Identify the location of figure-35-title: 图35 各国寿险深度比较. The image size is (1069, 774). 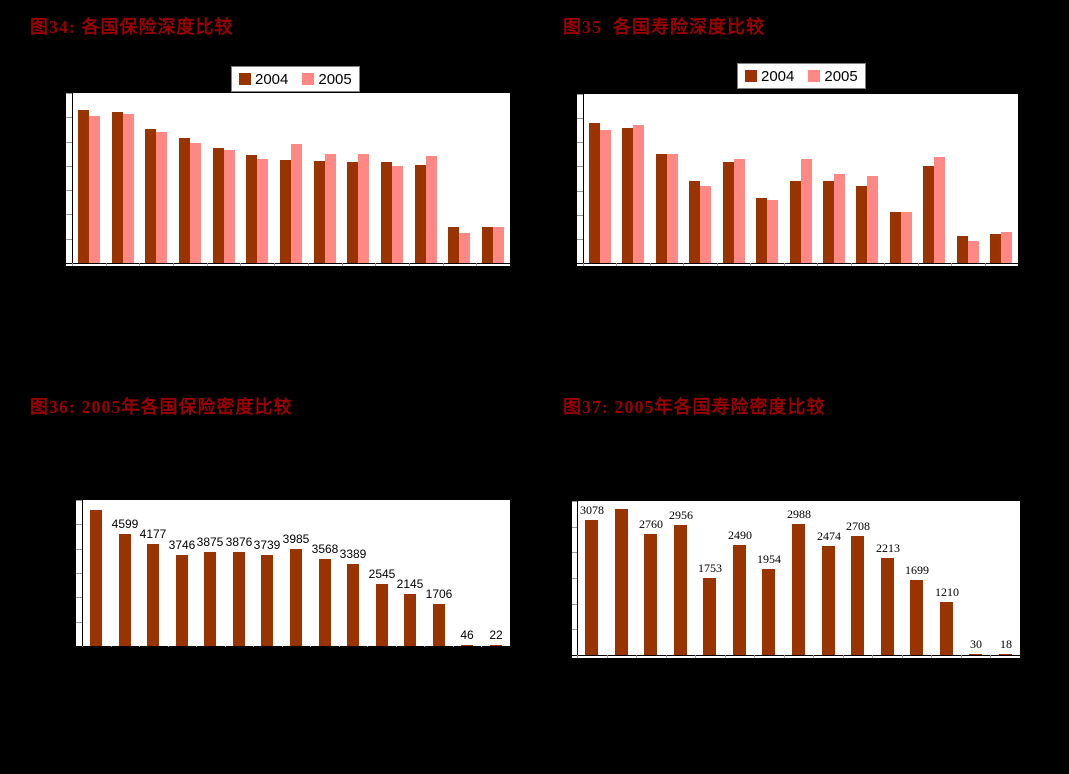
(664, 27).